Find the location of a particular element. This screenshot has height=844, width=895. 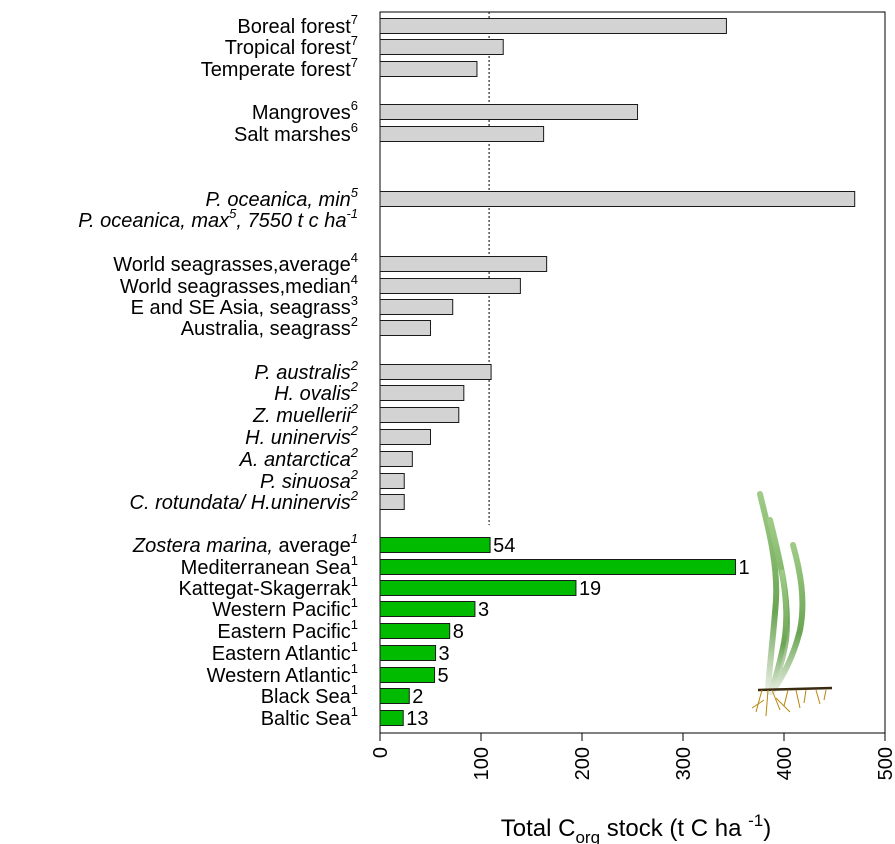

category-label: A. antarctica2 is located at coordinates (299, 458).